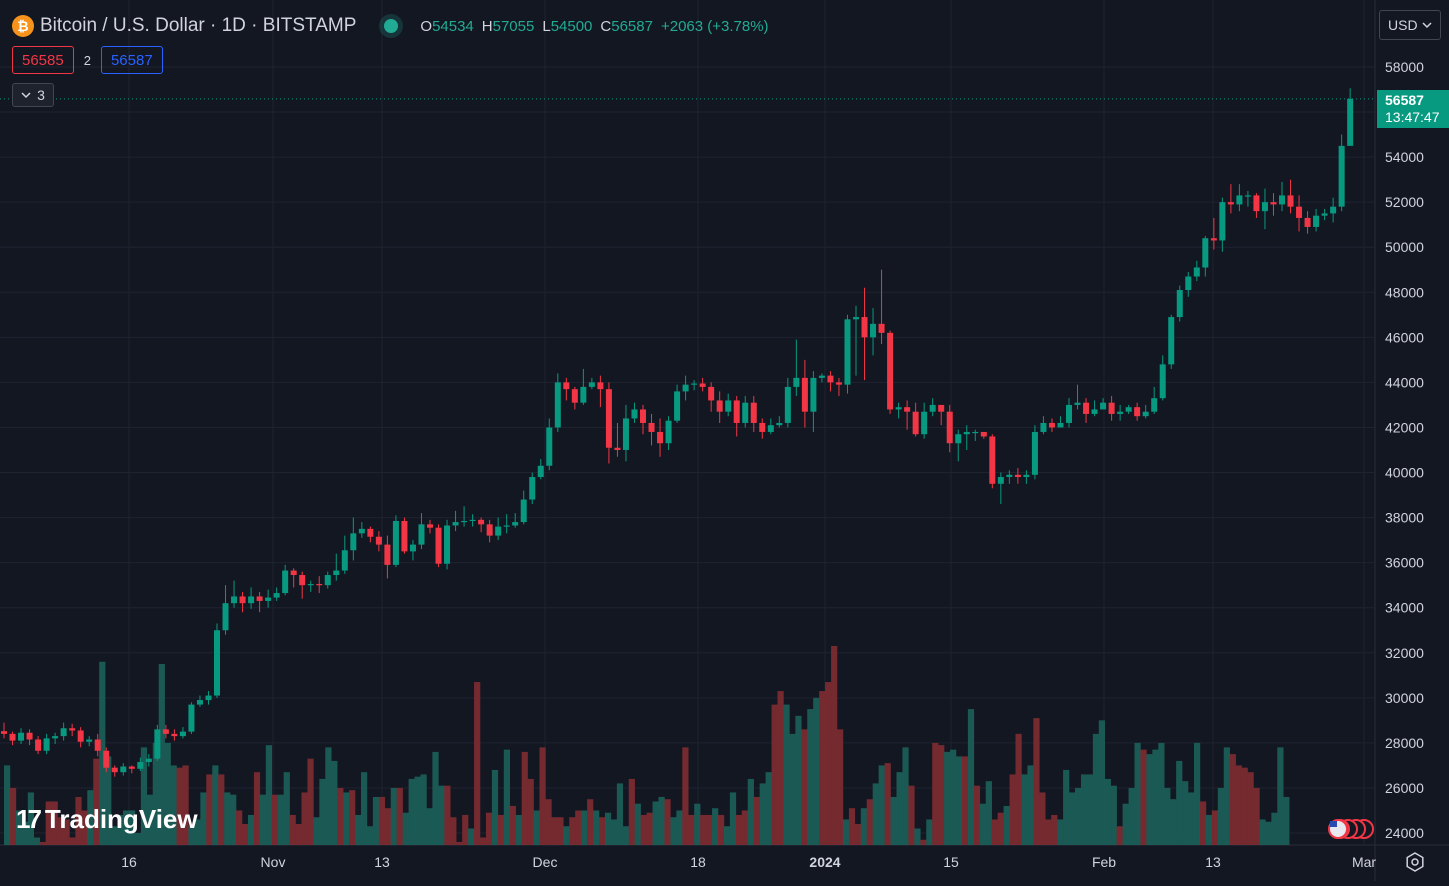  Describe the element at coordinates (107, 819) in the screenshot. I see `tradingview-logo: 17 TradingView` at that location.